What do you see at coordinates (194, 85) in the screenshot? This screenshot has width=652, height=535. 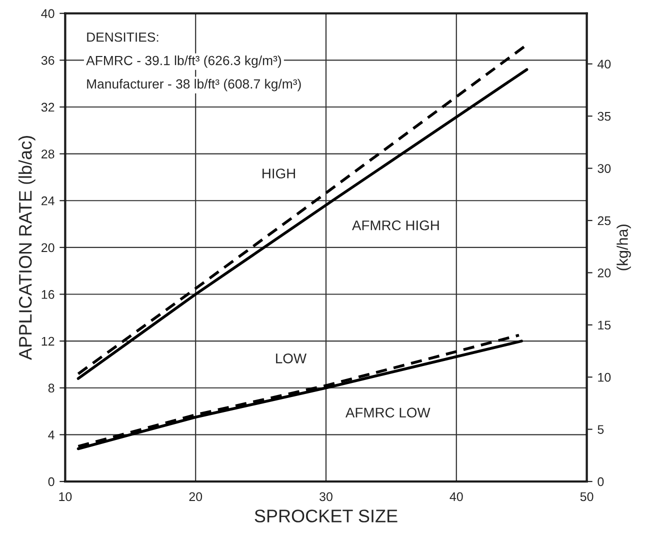 I see `annotation: Manufacturer - 38 lb/ft³ (608.7 kg/m³)` at bounding box center [194, 85].